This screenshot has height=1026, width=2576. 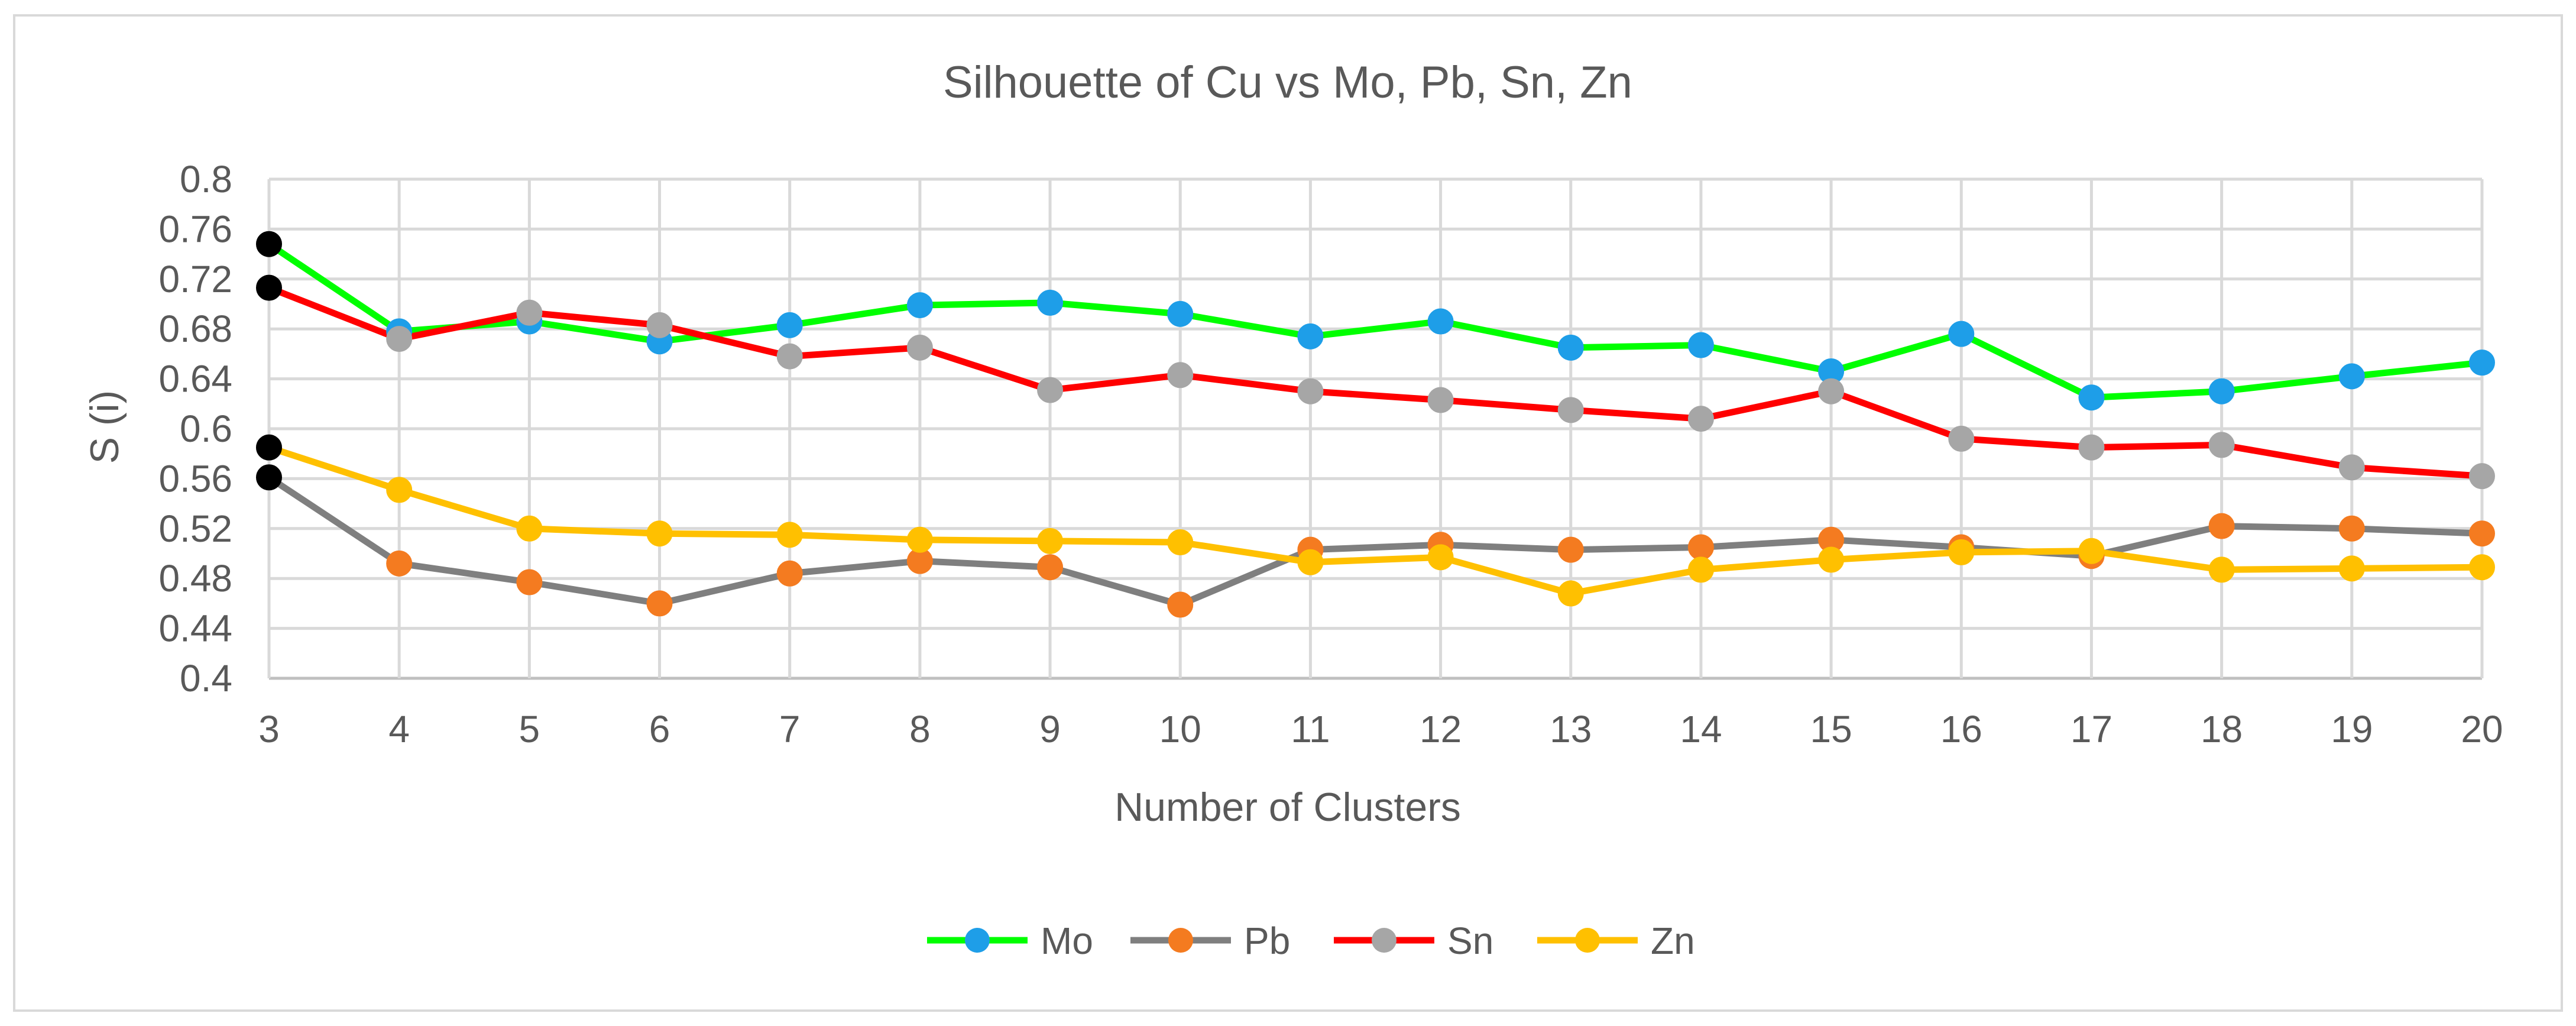 What do you see at coordinates (195, 628) in the screenshot?
I see `y-tick-label: 0.44` at bounding box center [195, 628].